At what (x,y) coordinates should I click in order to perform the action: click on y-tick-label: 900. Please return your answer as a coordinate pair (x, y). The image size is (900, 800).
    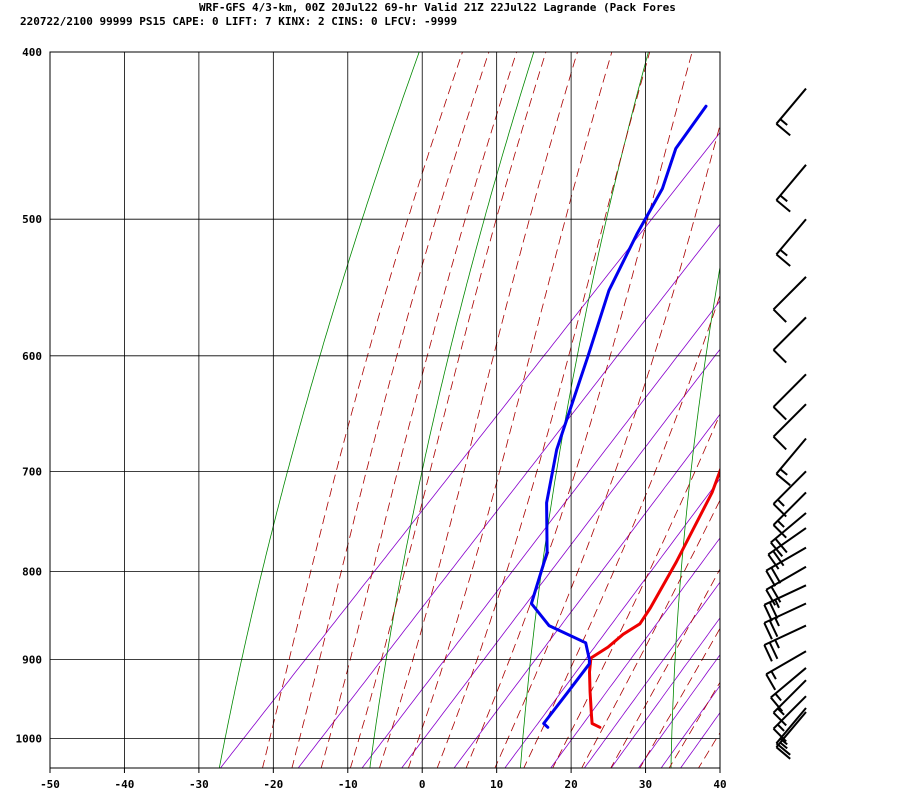
    Looking at the image, I should click on (32, 660).